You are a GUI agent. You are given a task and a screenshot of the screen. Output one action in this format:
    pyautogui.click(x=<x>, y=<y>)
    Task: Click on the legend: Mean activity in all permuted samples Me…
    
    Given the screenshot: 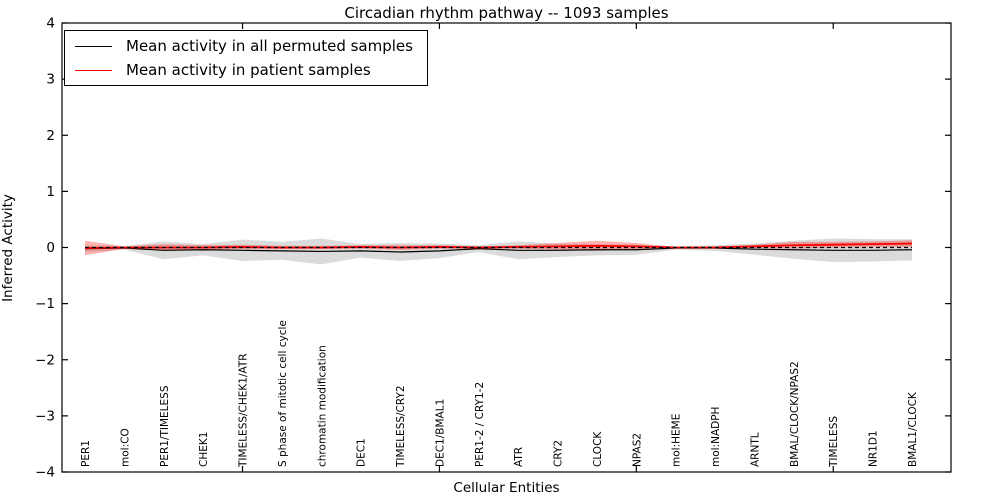 What is the action you would take?
    pyautogui.click(x=246, y=58)
    